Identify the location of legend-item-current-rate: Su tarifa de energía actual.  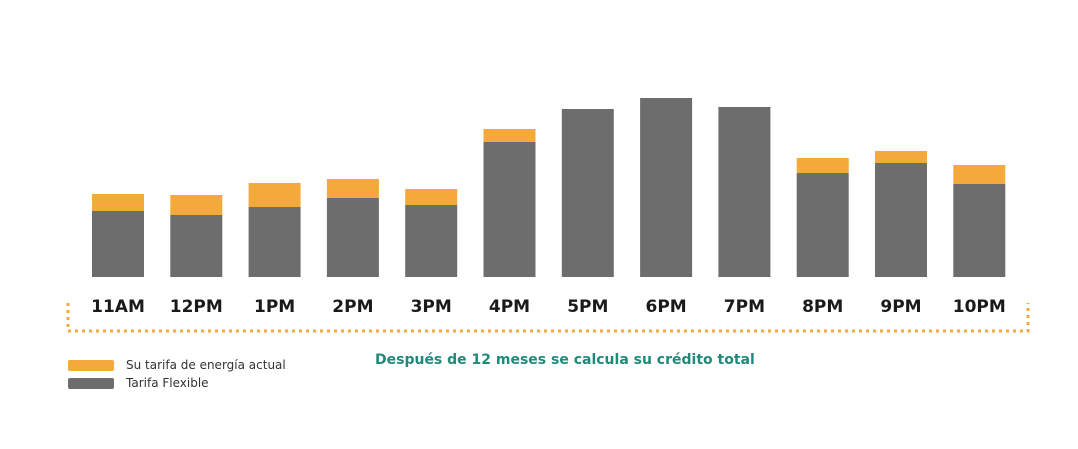
(177, 365).